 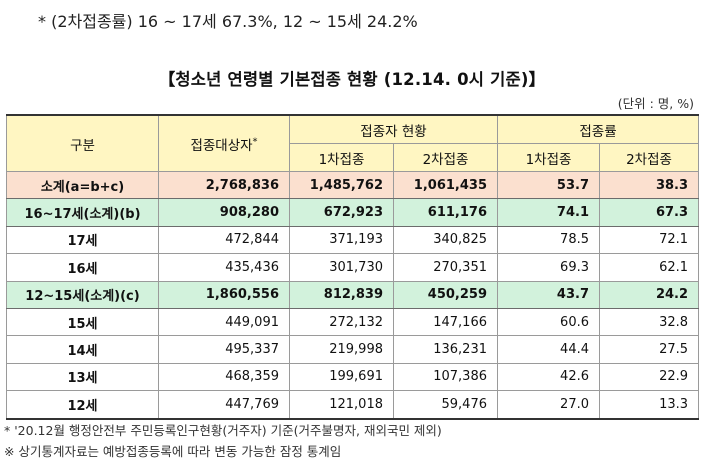 What do you see at coordinates (445, 322) in the screenshot?
I see `cell-dose2: 147,166` at bounding box center [445, 322].